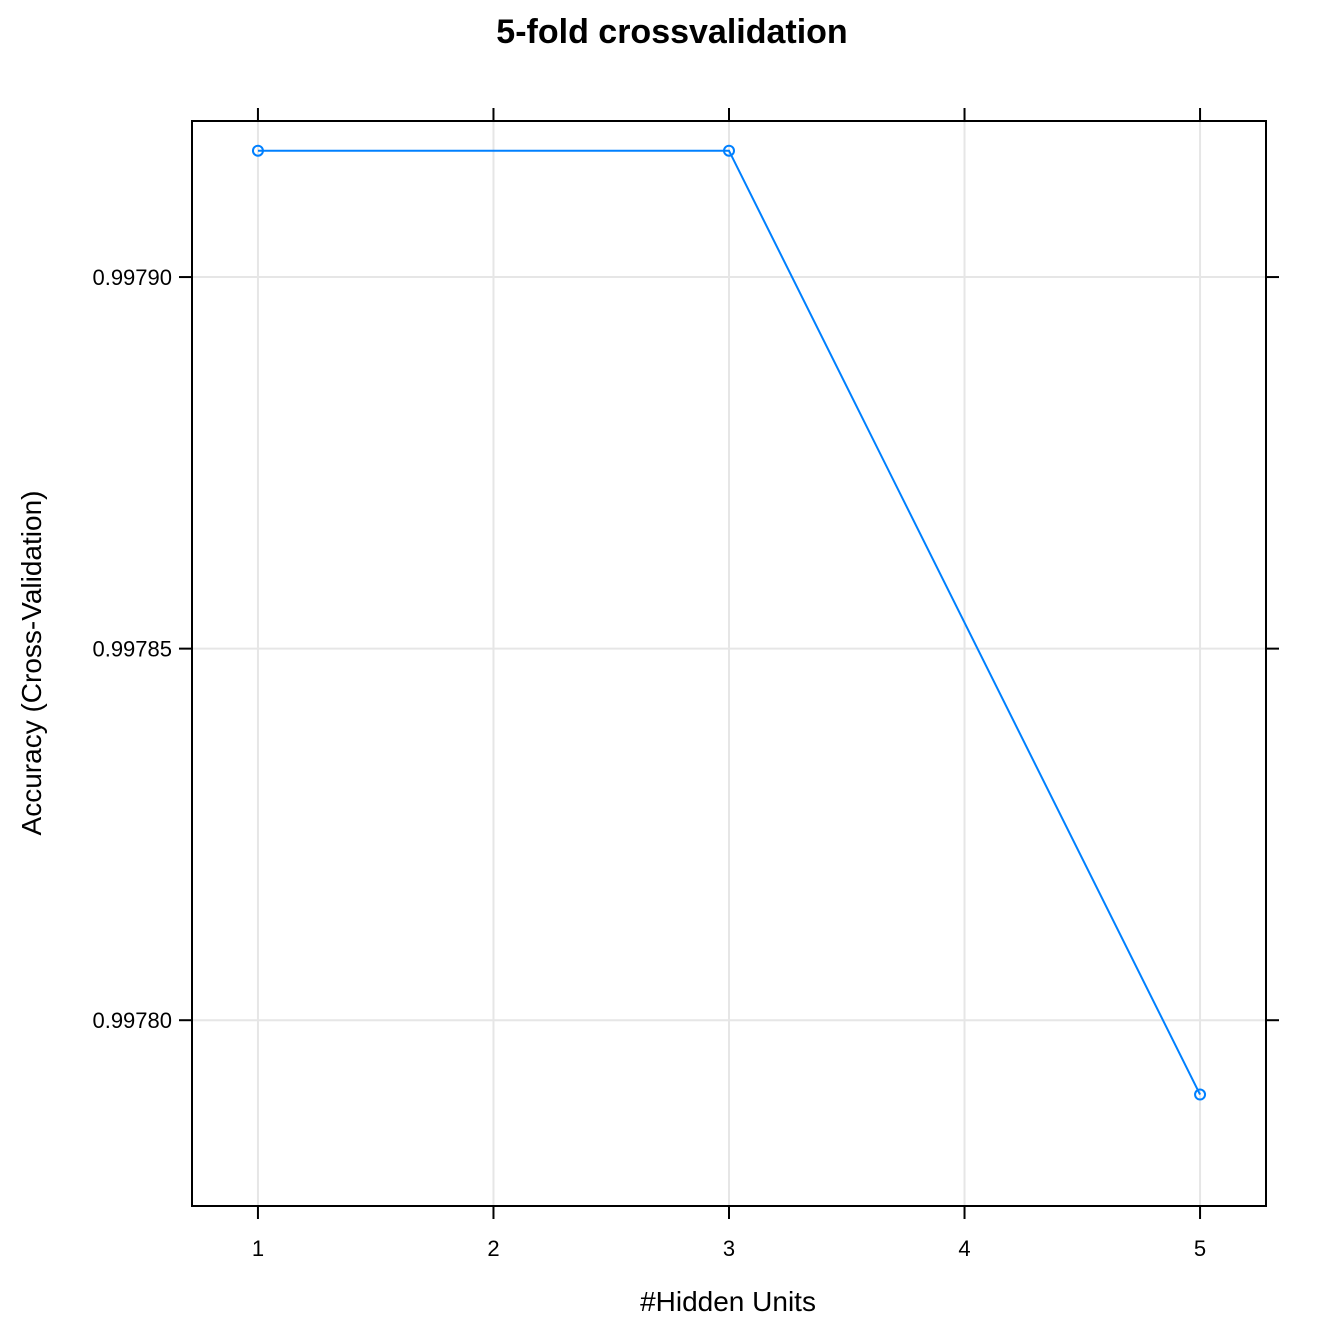 The height and width of the screenshot is (1344, 1344). Describe the element at coordinates (1200, 1248) in the screenshot. I see `x-tick-label: 5` at that location.